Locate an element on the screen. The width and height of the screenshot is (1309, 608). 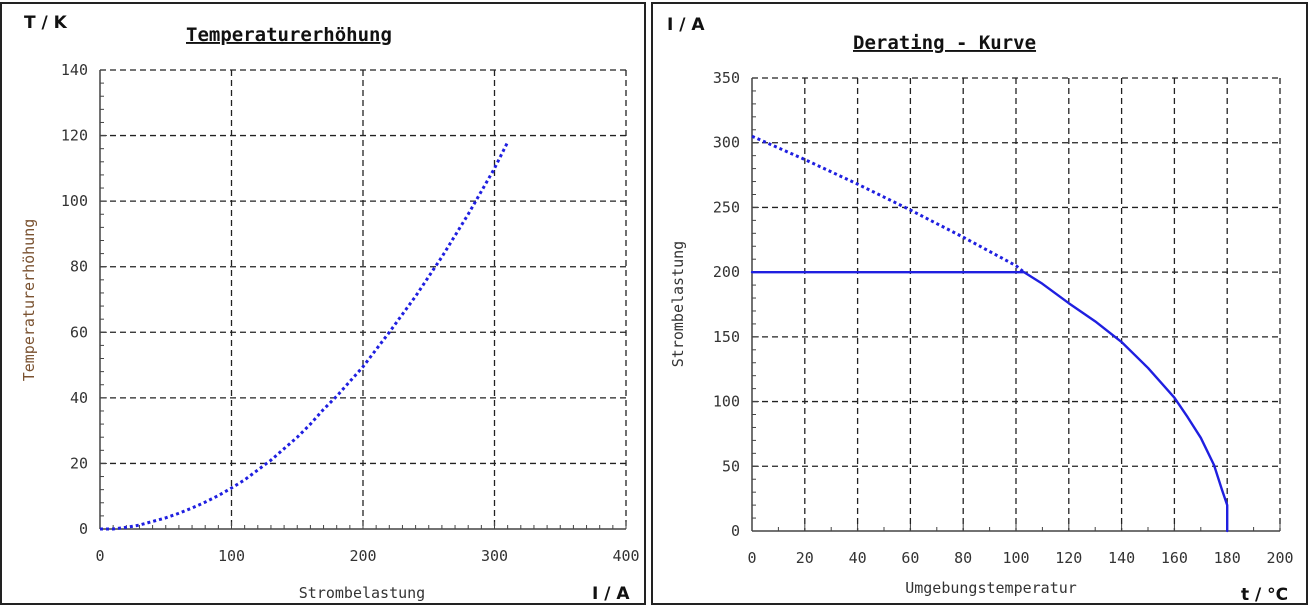
y-tick-label: 250 is located at coordinates (726, 207).